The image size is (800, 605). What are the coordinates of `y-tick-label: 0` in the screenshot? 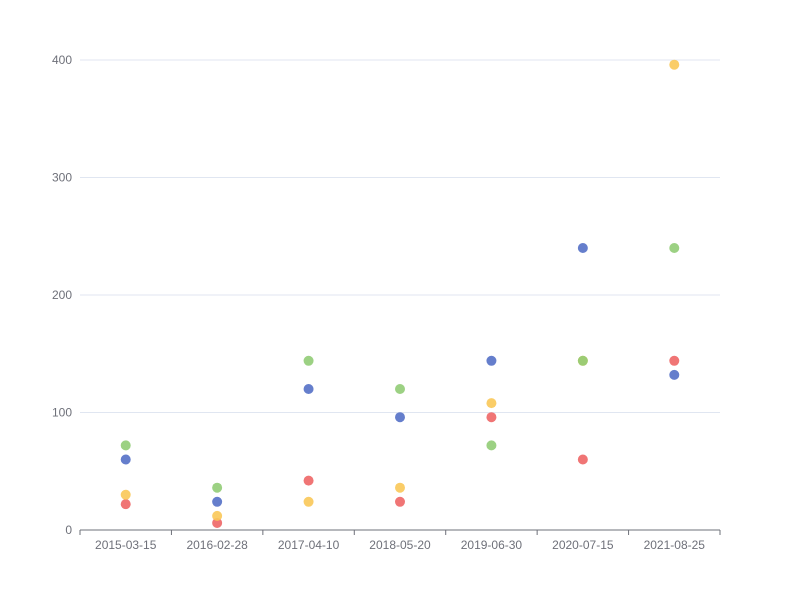 It's located at (68, 530).